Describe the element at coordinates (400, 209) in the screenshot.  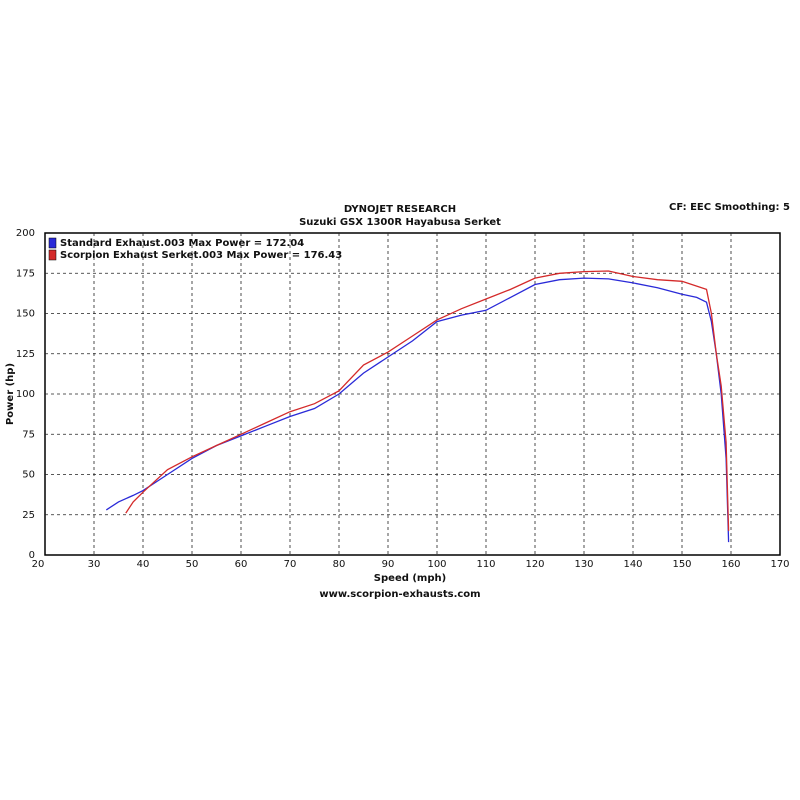
I see `chart-title: DYNOJET RESEARCH` at that location.